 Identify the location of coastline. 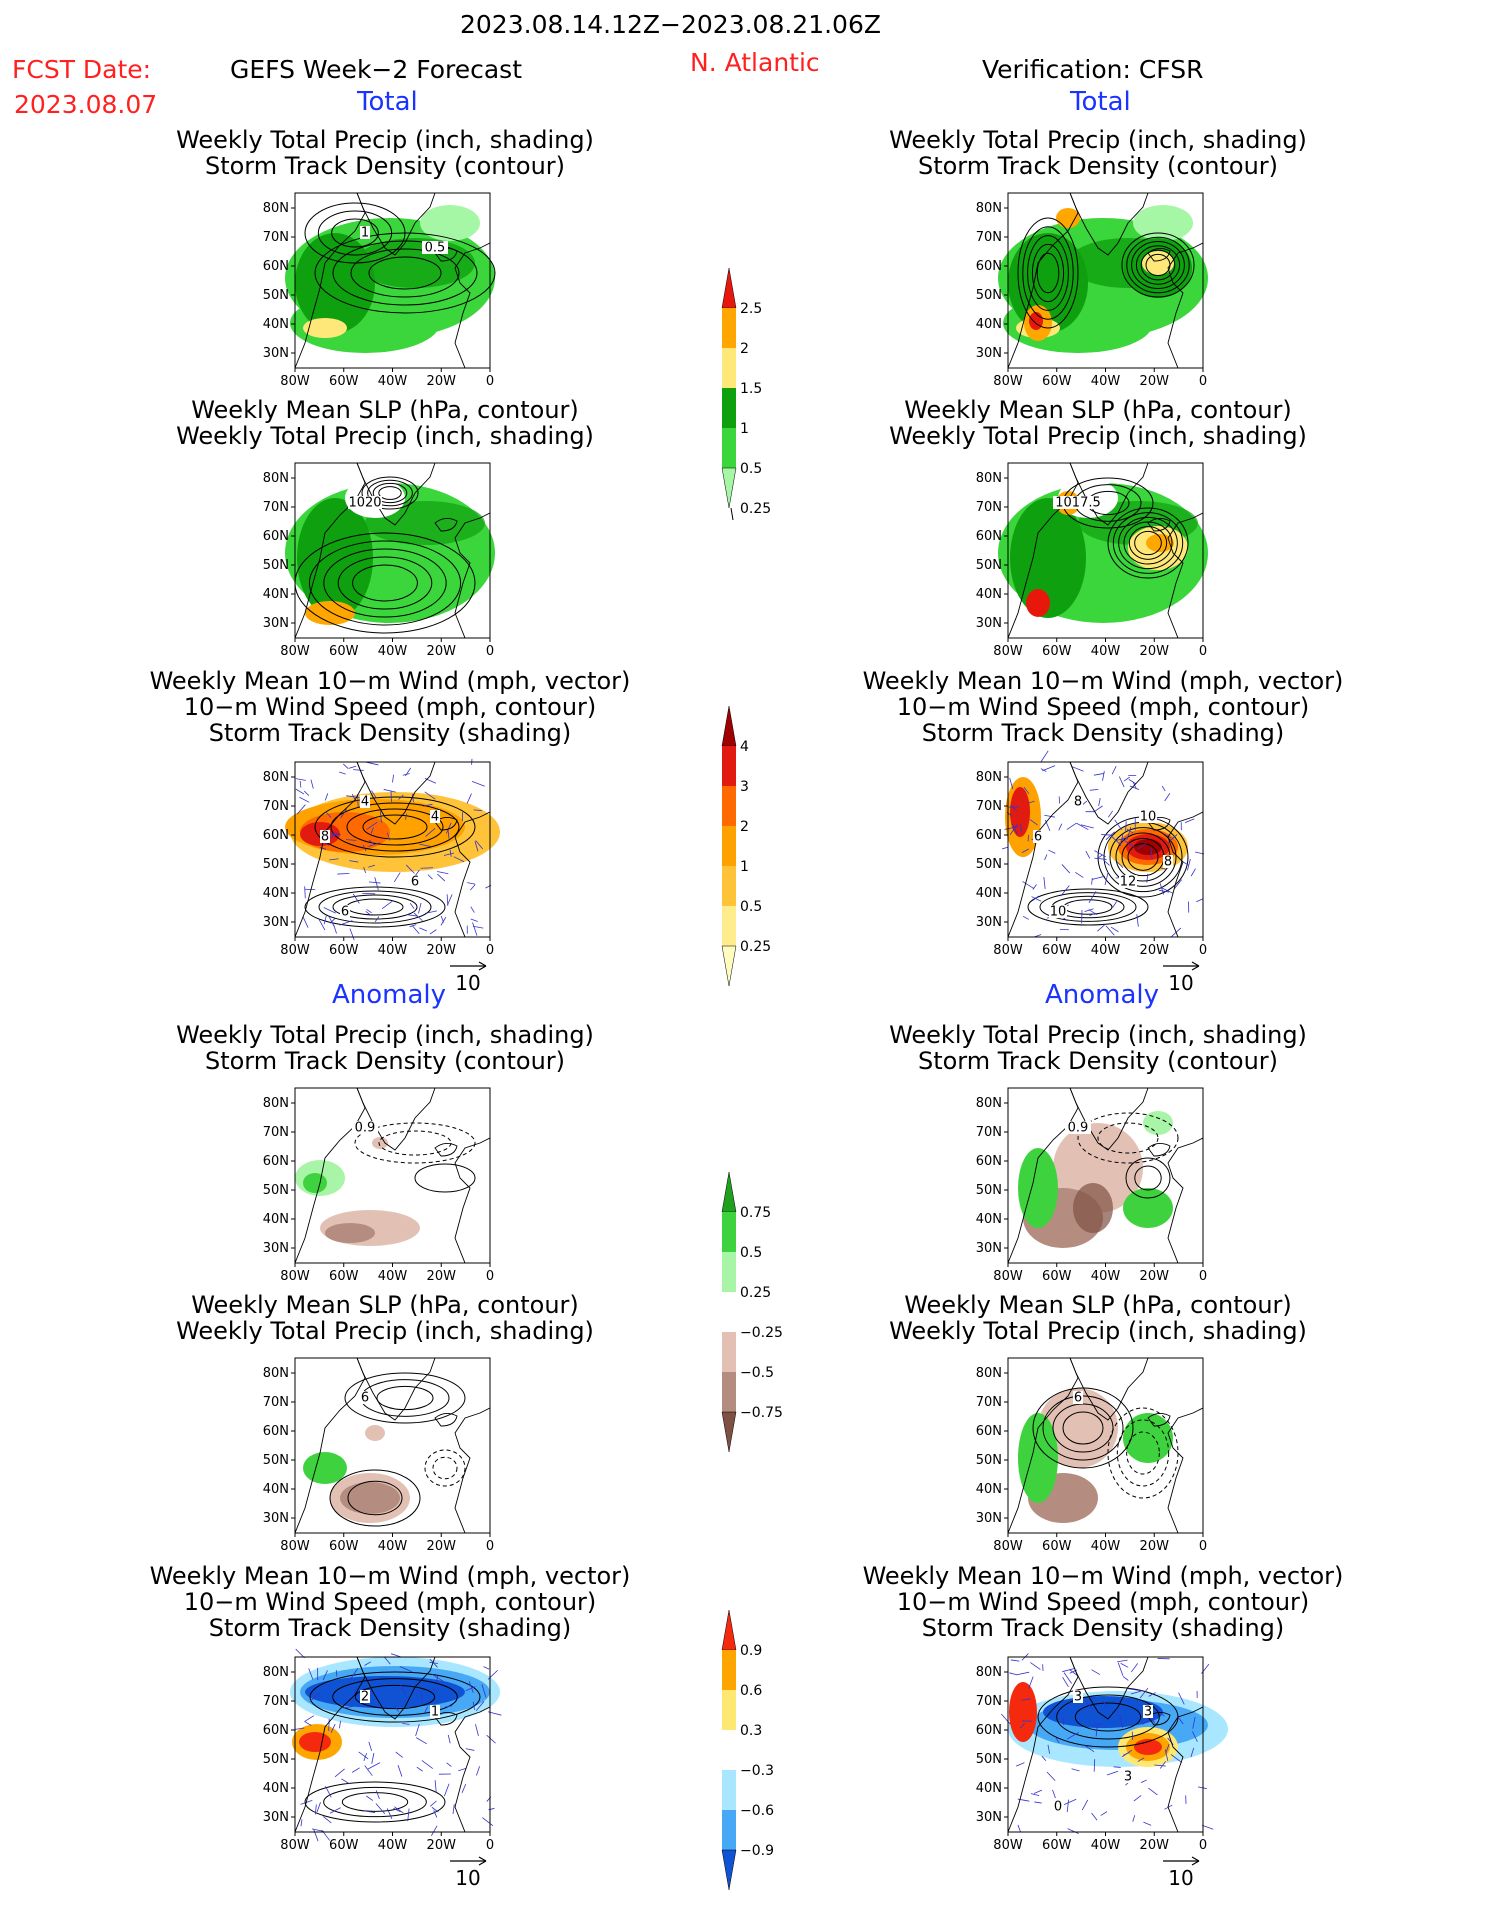
(396, 1389).